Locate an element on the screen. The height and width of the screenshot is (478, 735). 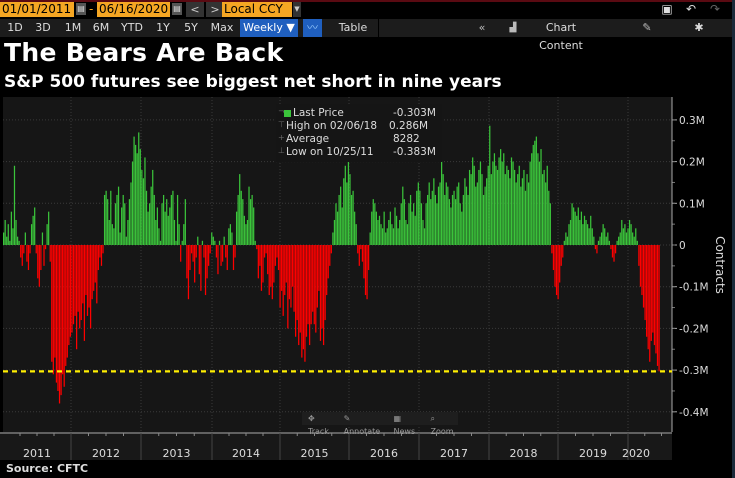
start-calendar-icon: ▤ is located at coordinates (81, 9).